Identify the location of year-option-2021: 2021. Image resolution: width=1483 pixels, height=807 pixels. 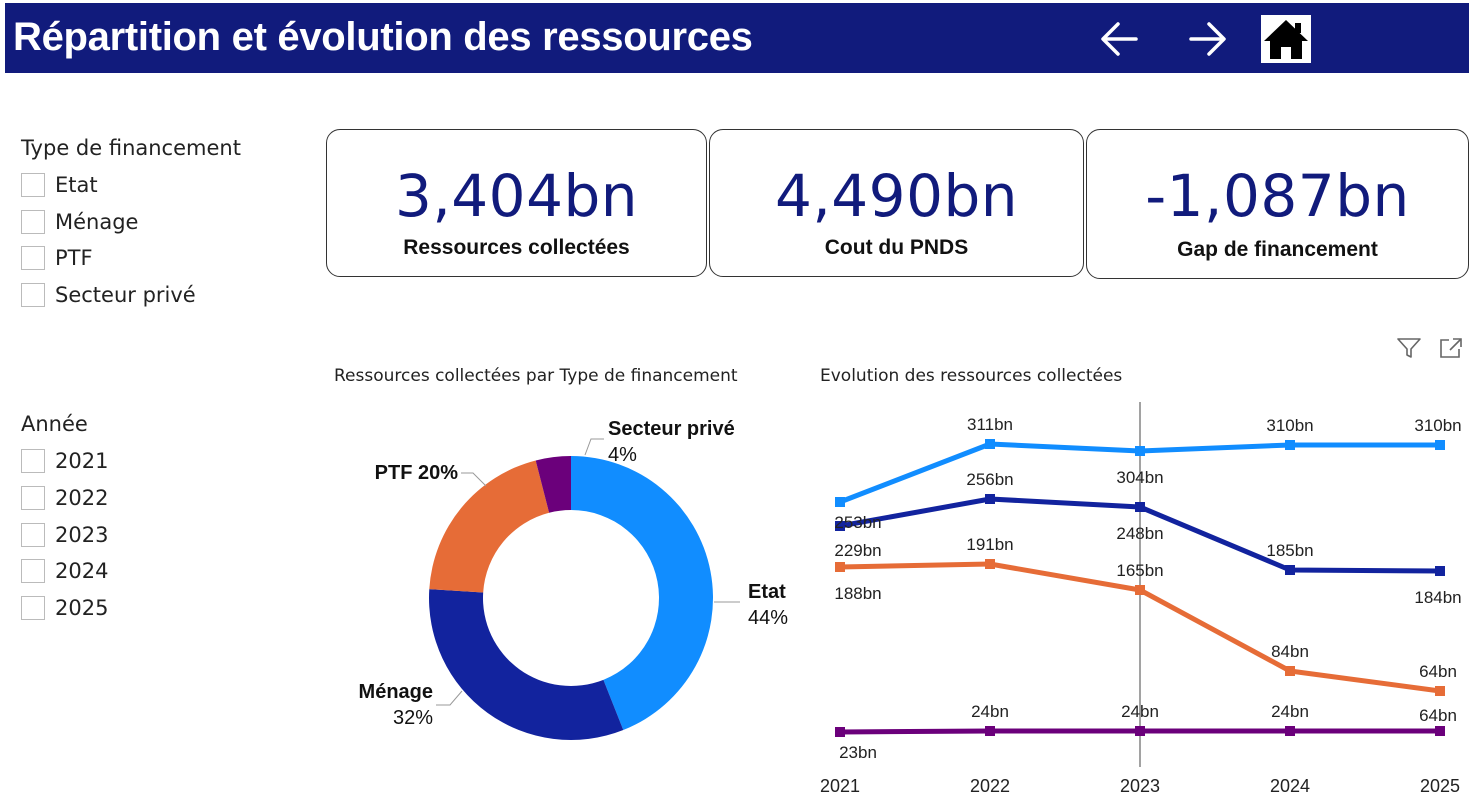
(64, 461).